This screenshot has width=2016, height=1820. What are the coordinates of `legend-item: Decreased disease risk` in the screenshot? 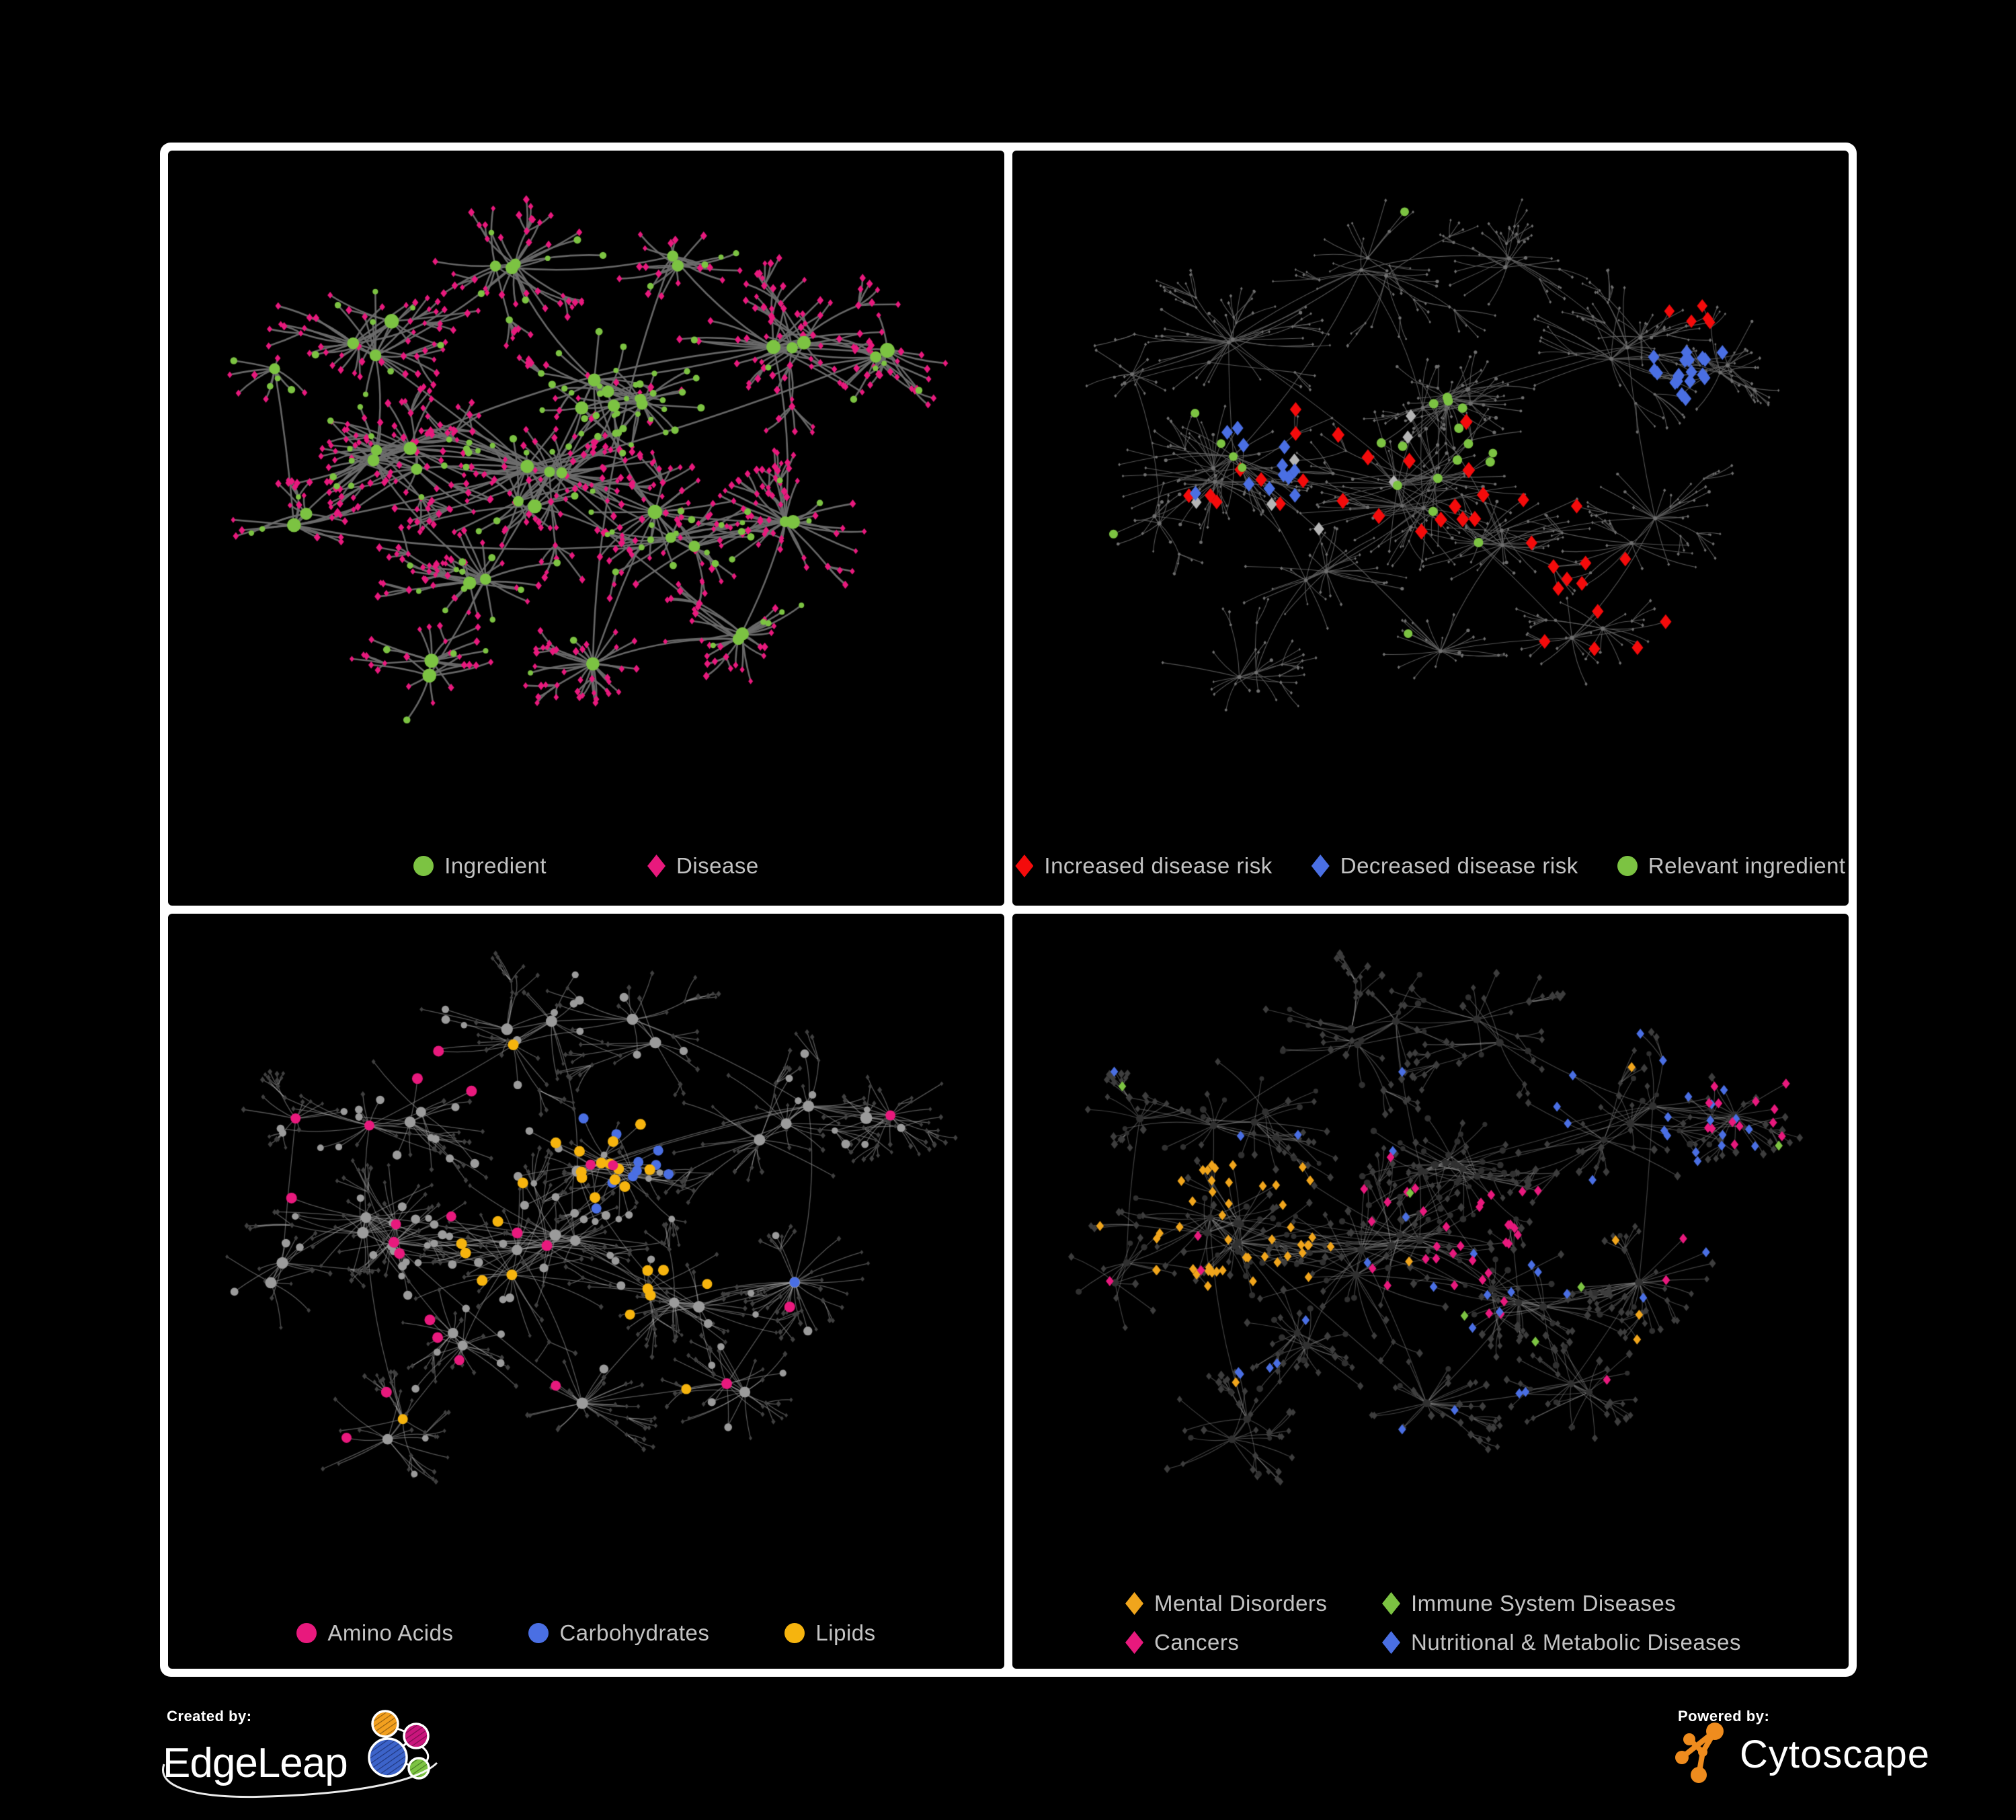 It's located at (1444, 866).